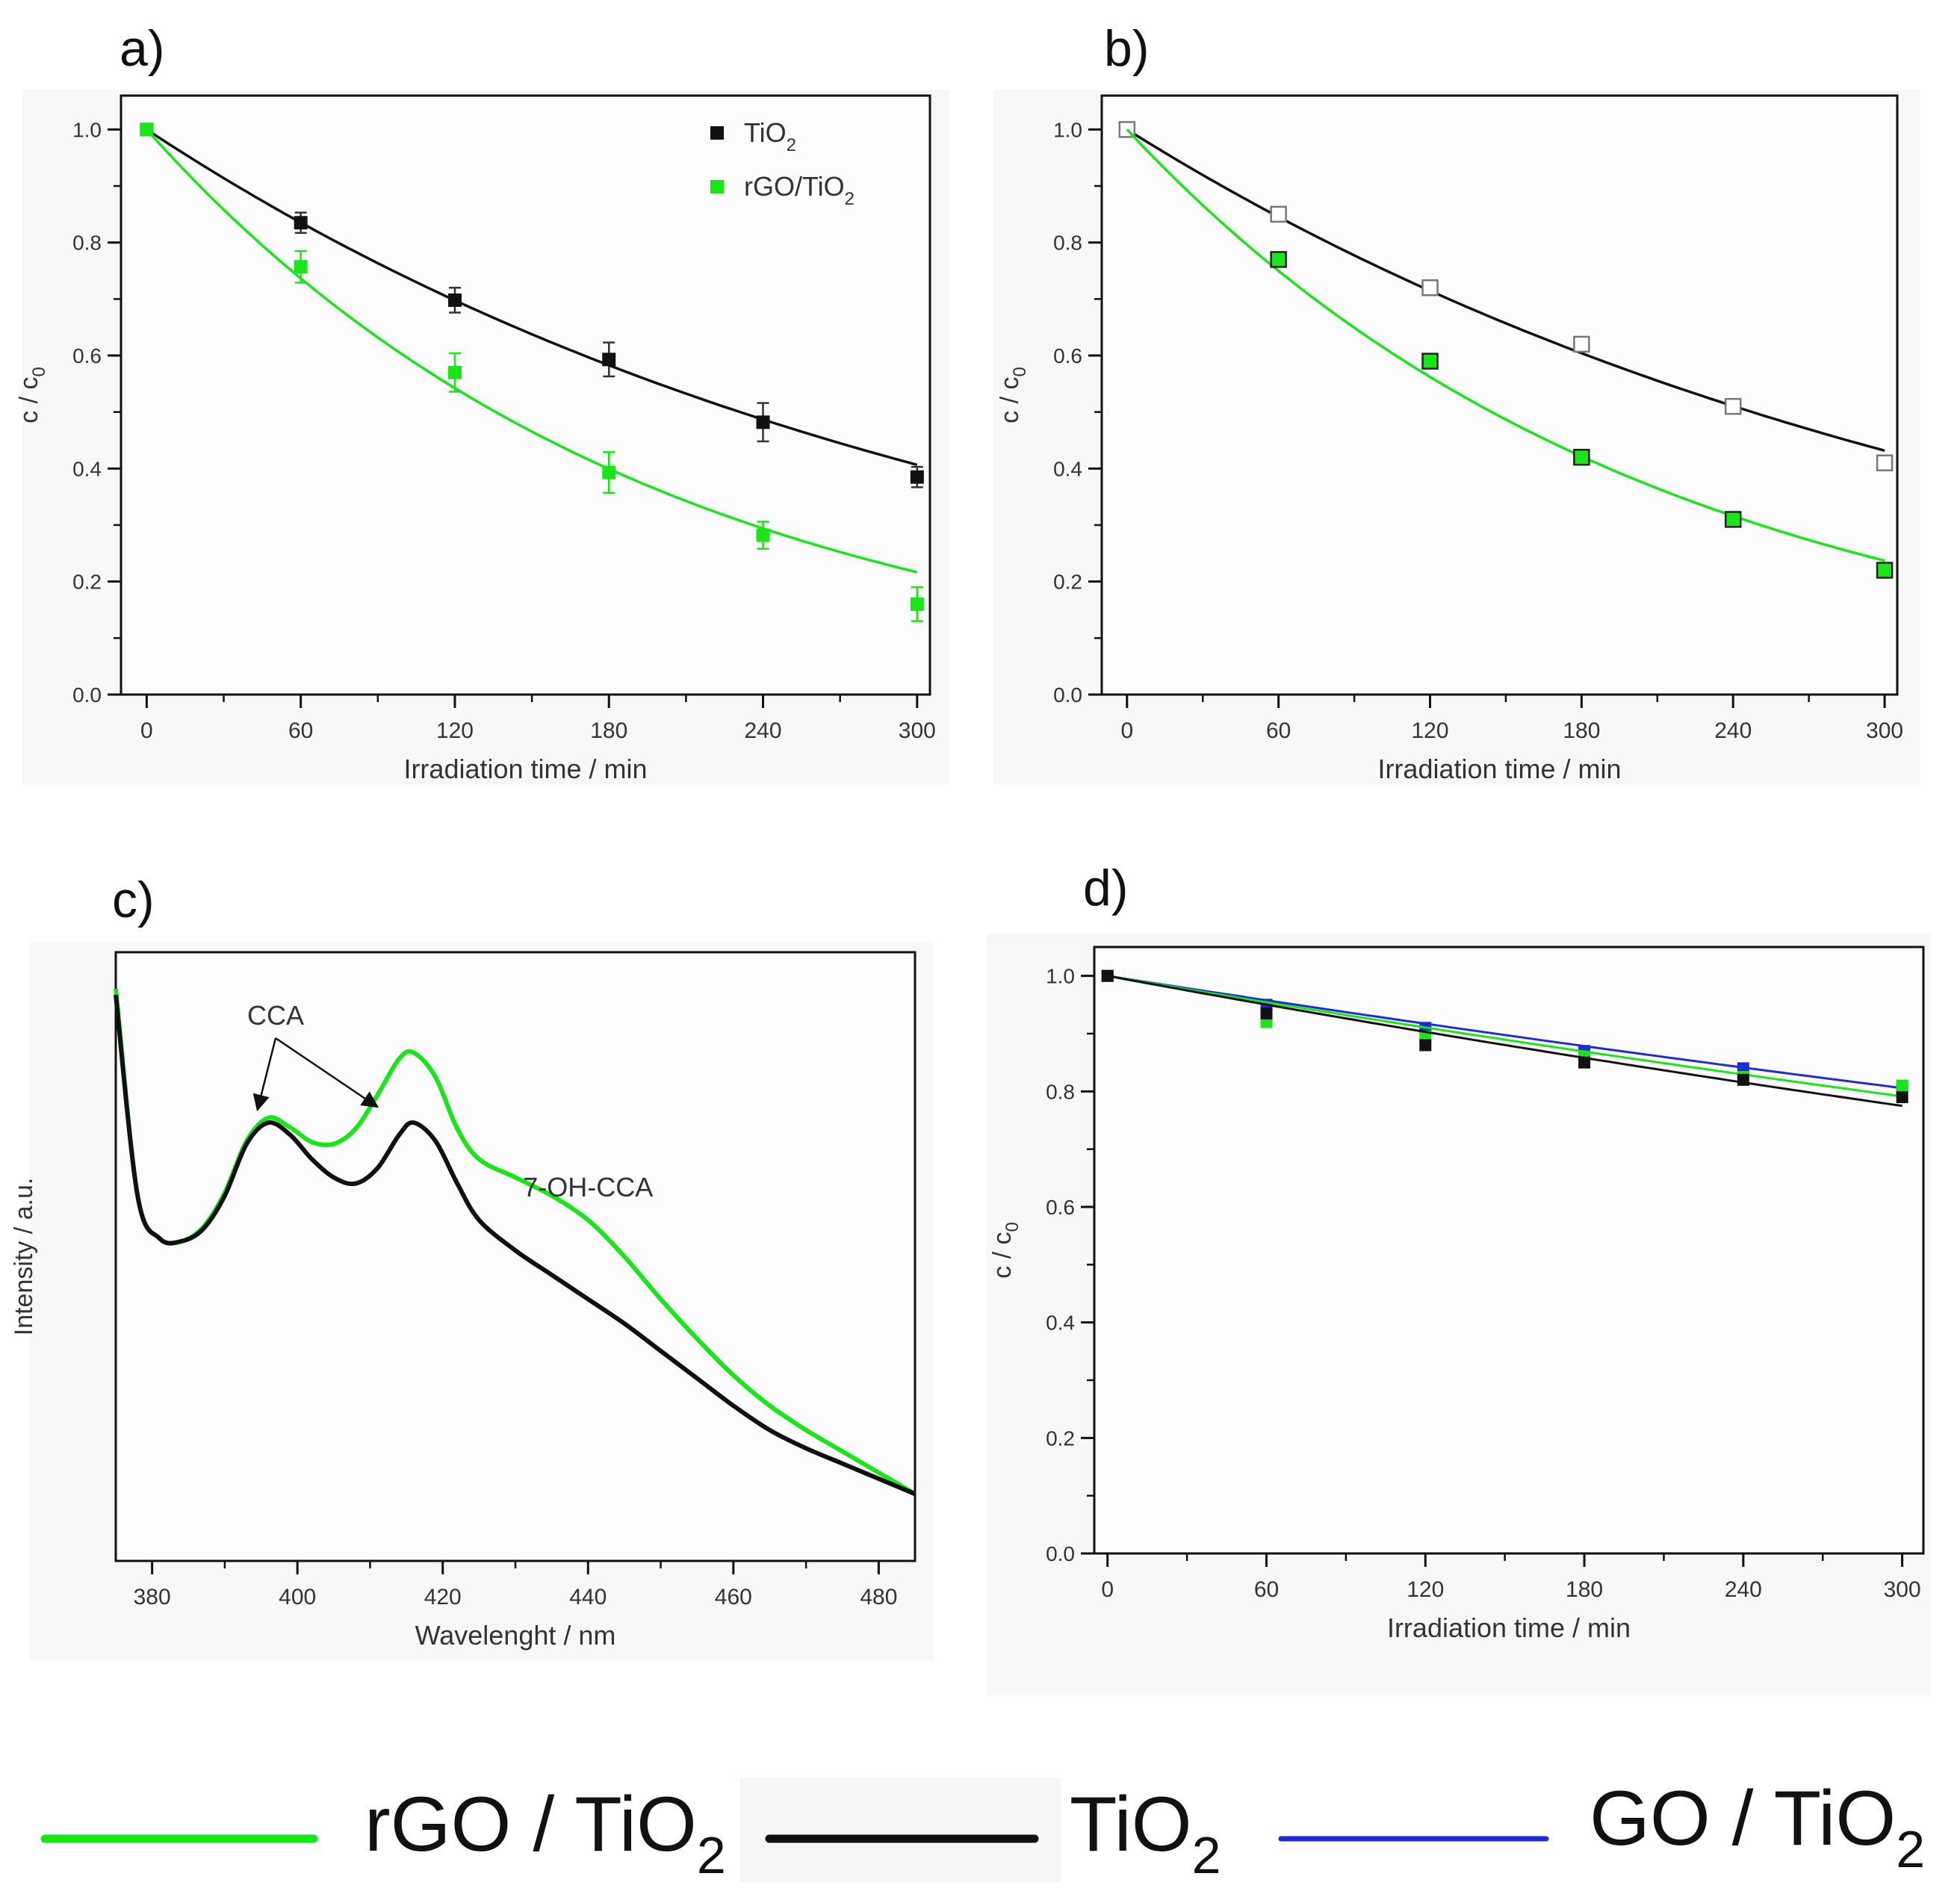 This screenshot has height=1897, width=1960. I want to click on x-tick-label: 460, so click(733, 1597).